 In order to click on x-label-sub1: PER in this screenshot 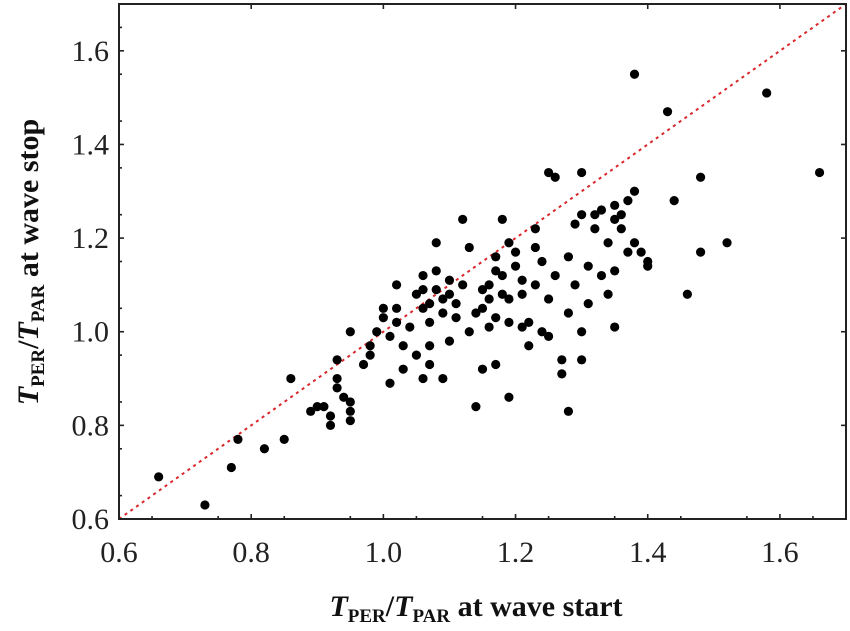, I will do `click(367, 616)`.